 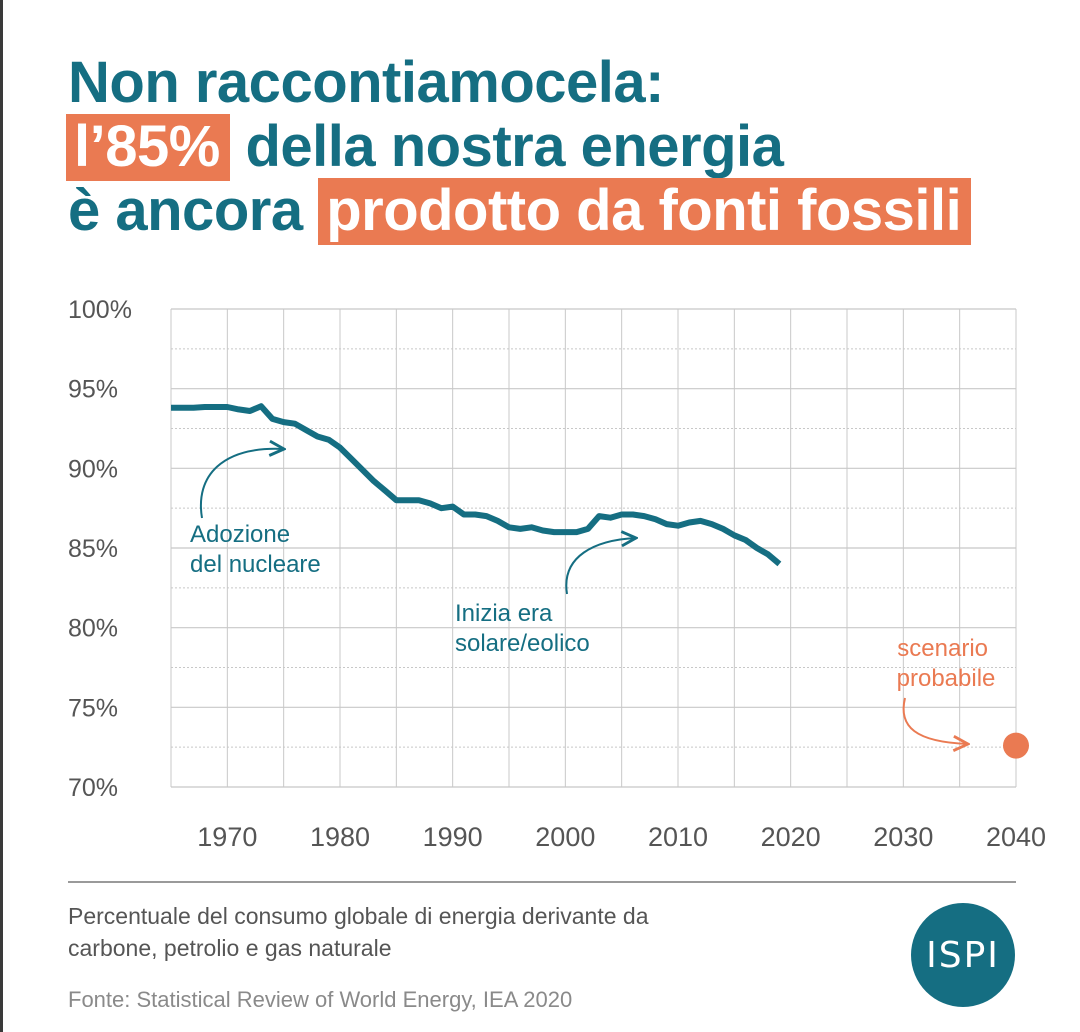 What do you see at coordinates (93, 629) in the screenshot?
I see `y-tick-label-80: 80%` at bounding box center [93, 629].